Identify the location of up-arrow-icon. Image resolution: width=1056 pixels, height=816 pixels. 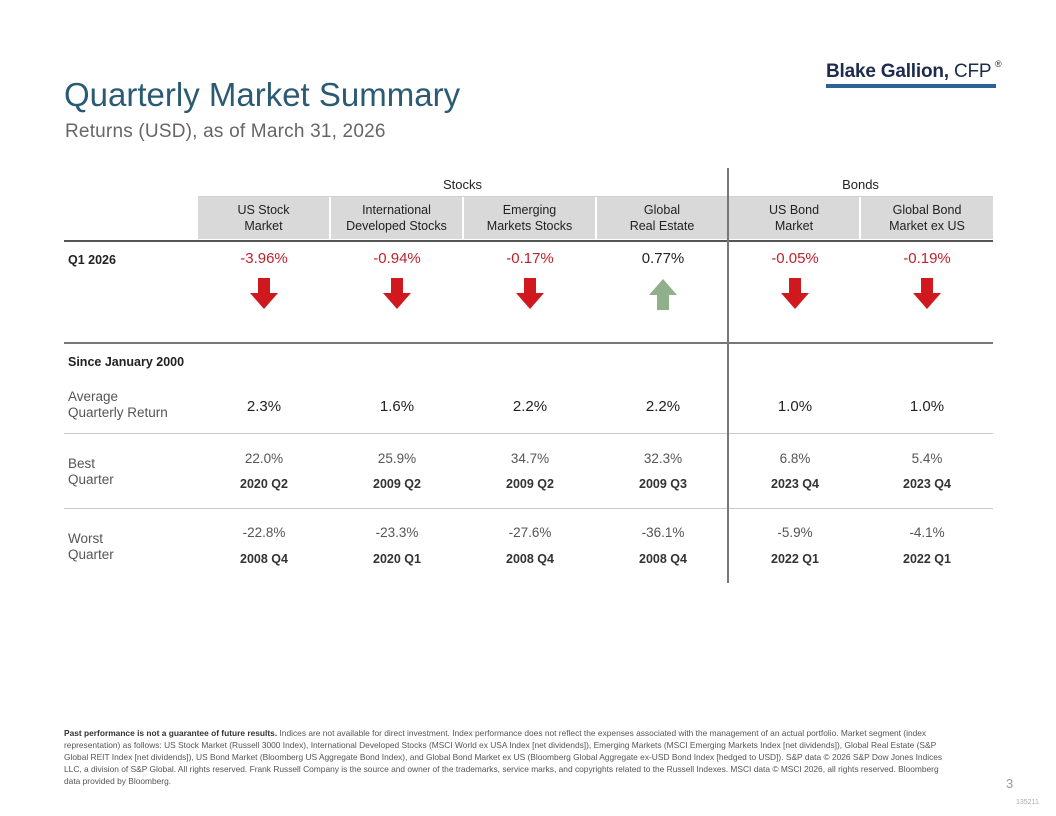
(663, 294).